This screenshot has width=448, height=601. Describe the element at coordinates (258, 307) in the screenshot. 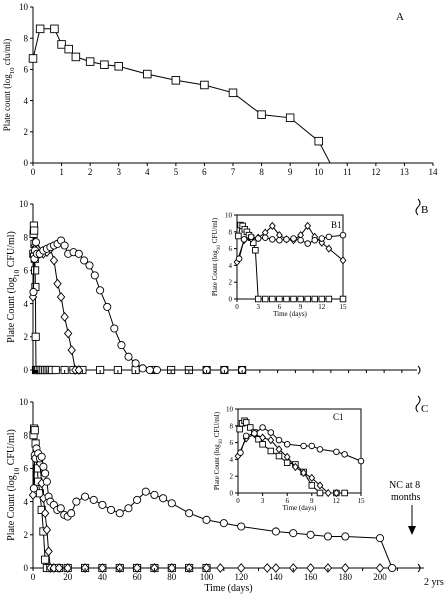

I see `x-tick-label: 3` at that location.